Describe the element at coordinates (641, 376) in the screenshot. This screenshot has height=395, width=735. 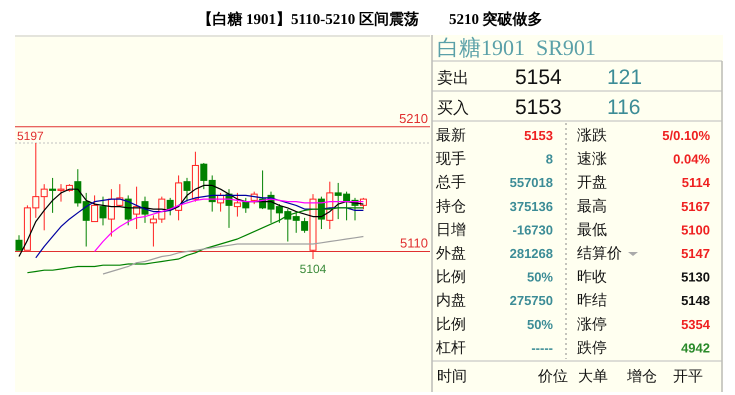
I see `text: 增仓` at that location.